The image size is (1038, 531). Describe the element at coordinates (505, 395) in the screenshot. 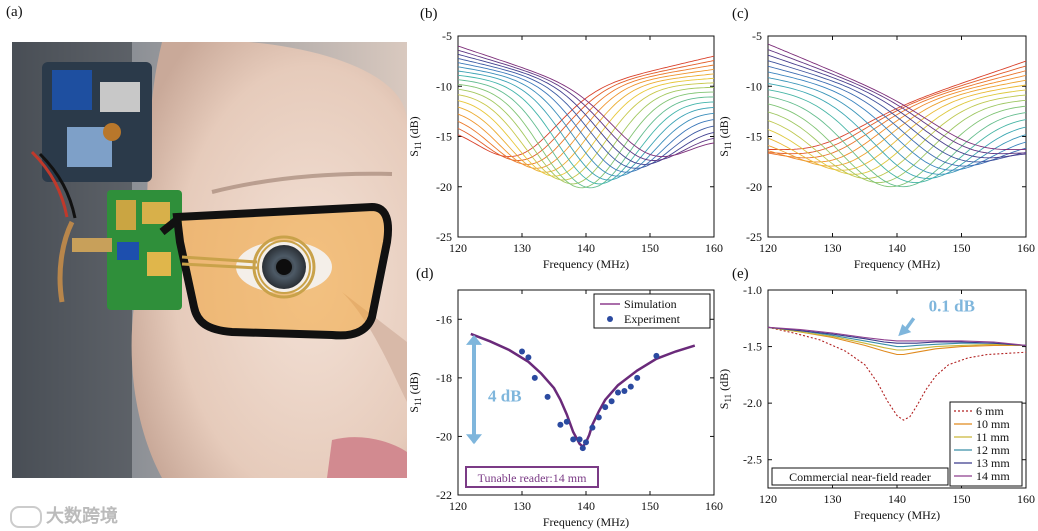

I see `annotation-4db: 4 dB` at that location.